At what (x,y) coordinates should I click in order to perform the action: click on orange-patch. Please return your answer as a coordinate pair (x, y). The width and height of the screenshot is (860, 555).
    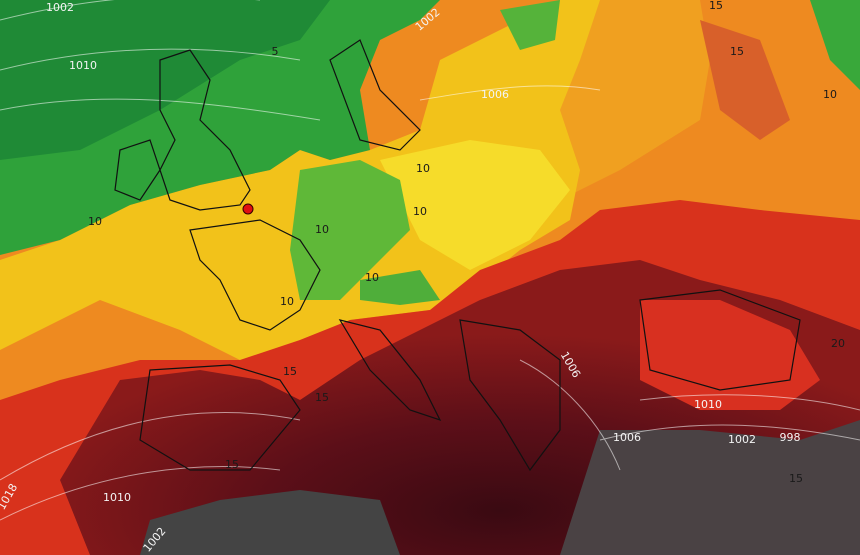
    Looking at the image, I should click on (745, 80).